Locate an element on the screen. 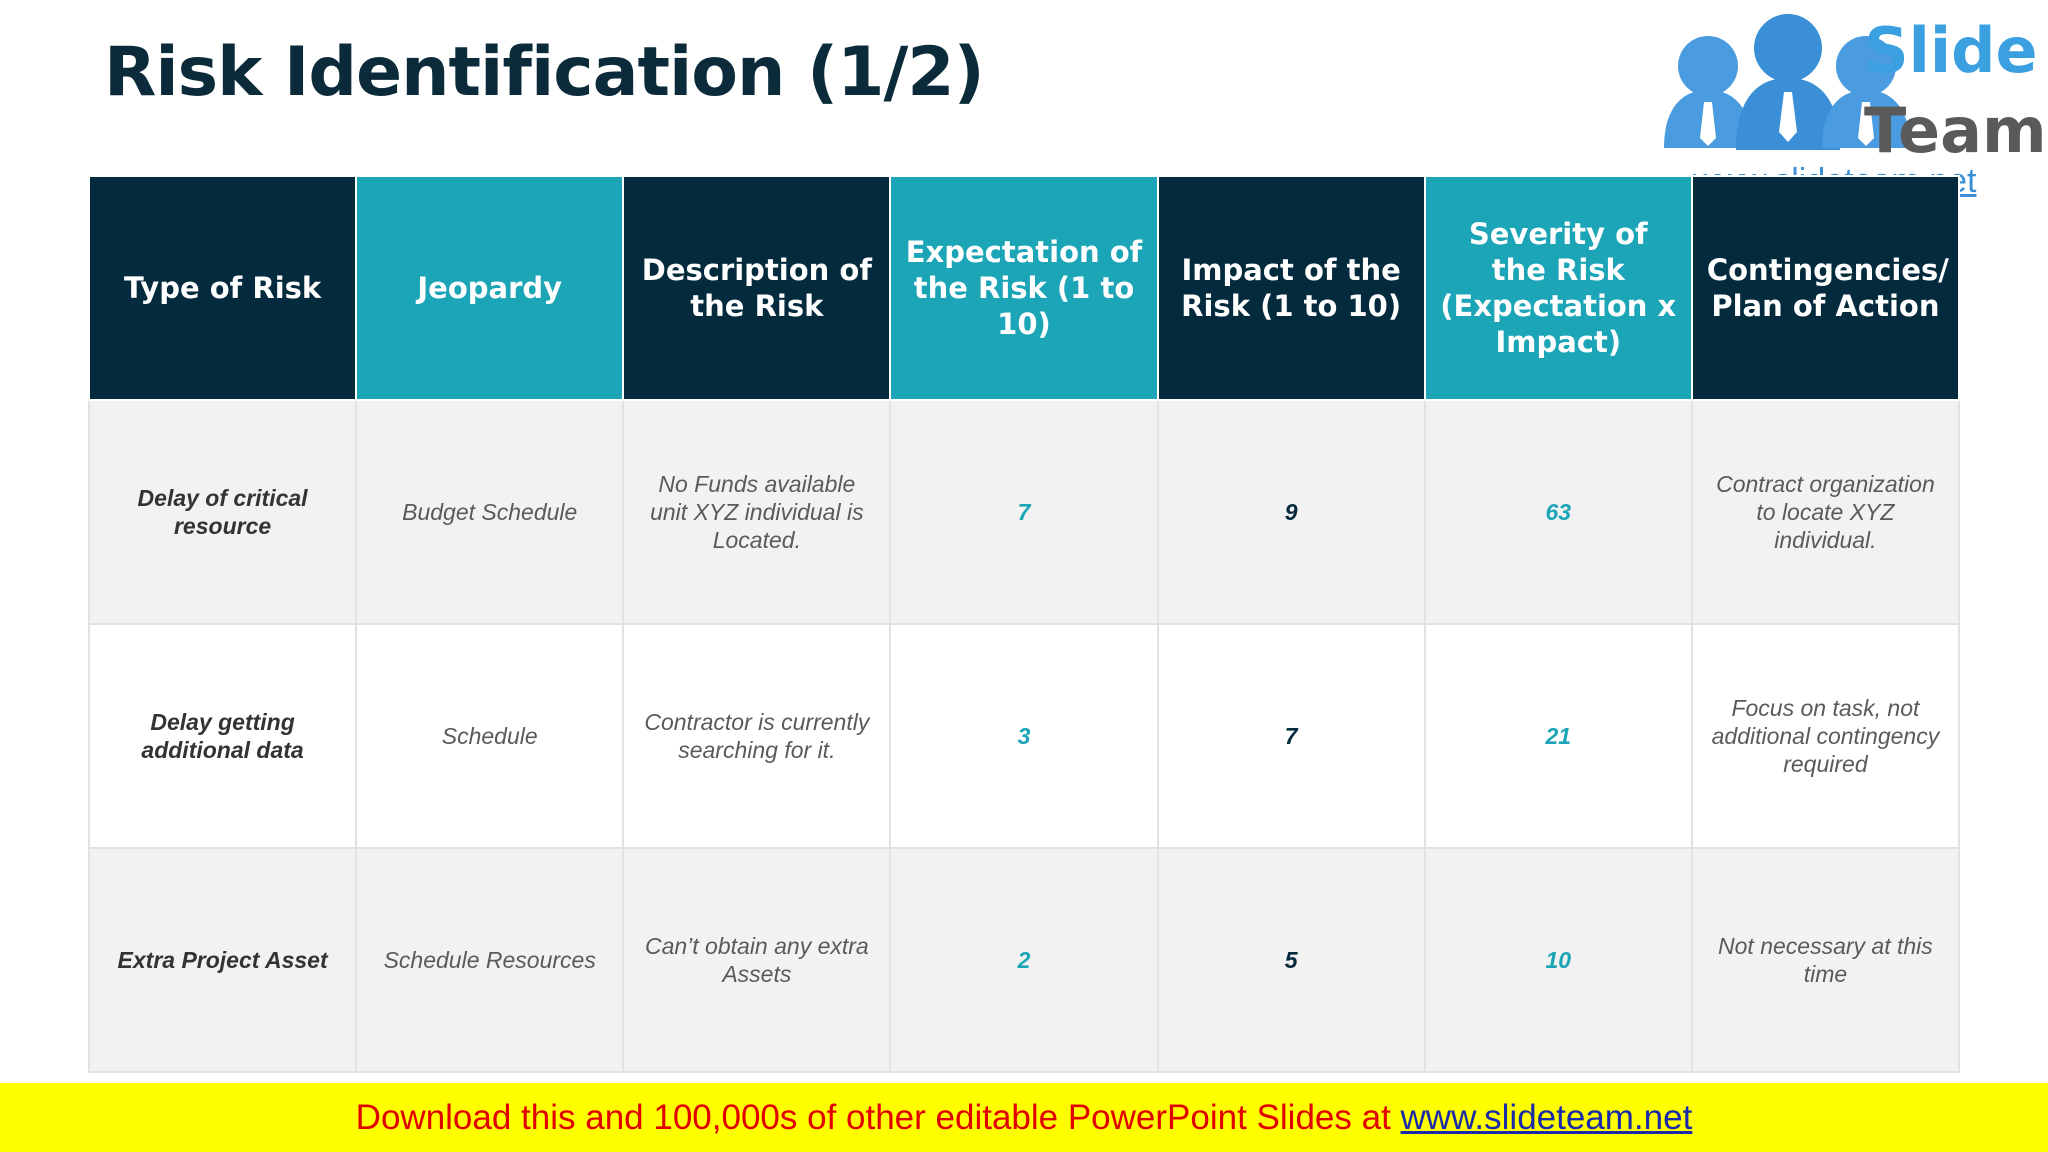 The image size is (2048, 1152). cell-expectation: 2 is located at coordinates (1024, 960).